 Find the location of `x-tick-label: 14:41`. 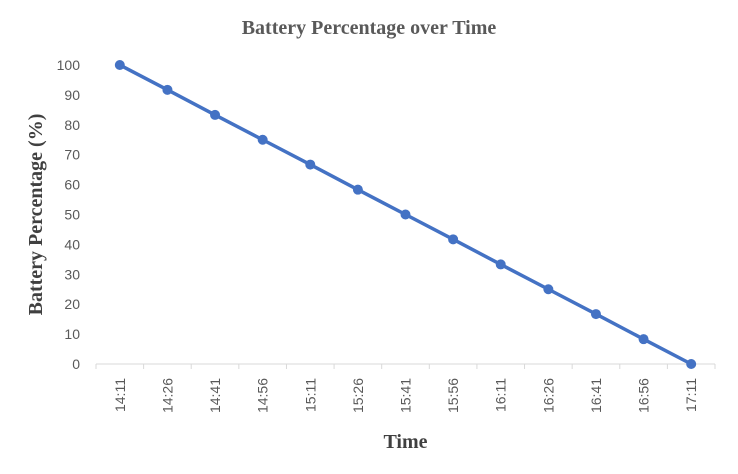

x-tick-label: 14:41 is located at coordinates (215, 395).